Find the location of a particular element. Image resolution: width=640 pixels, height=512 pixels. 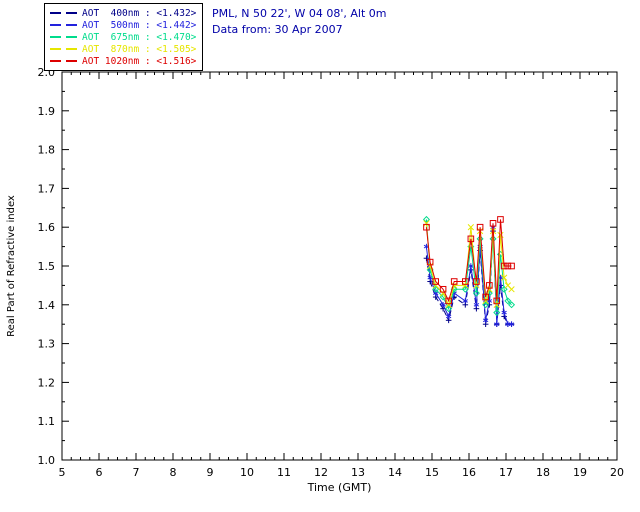

x-tick-label: 12 is located at coordinates (321, 472).